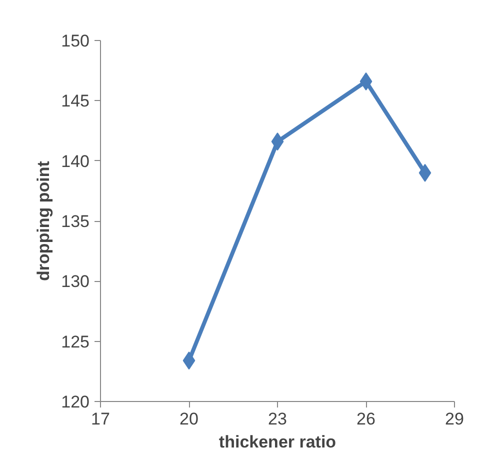 Image resolution: width=486 pixels, height=463 pixels. What do you see at coordinates (189, 419) in the screenshot?
I see `x-tick-label: 20` at bounding box center [189, 419].